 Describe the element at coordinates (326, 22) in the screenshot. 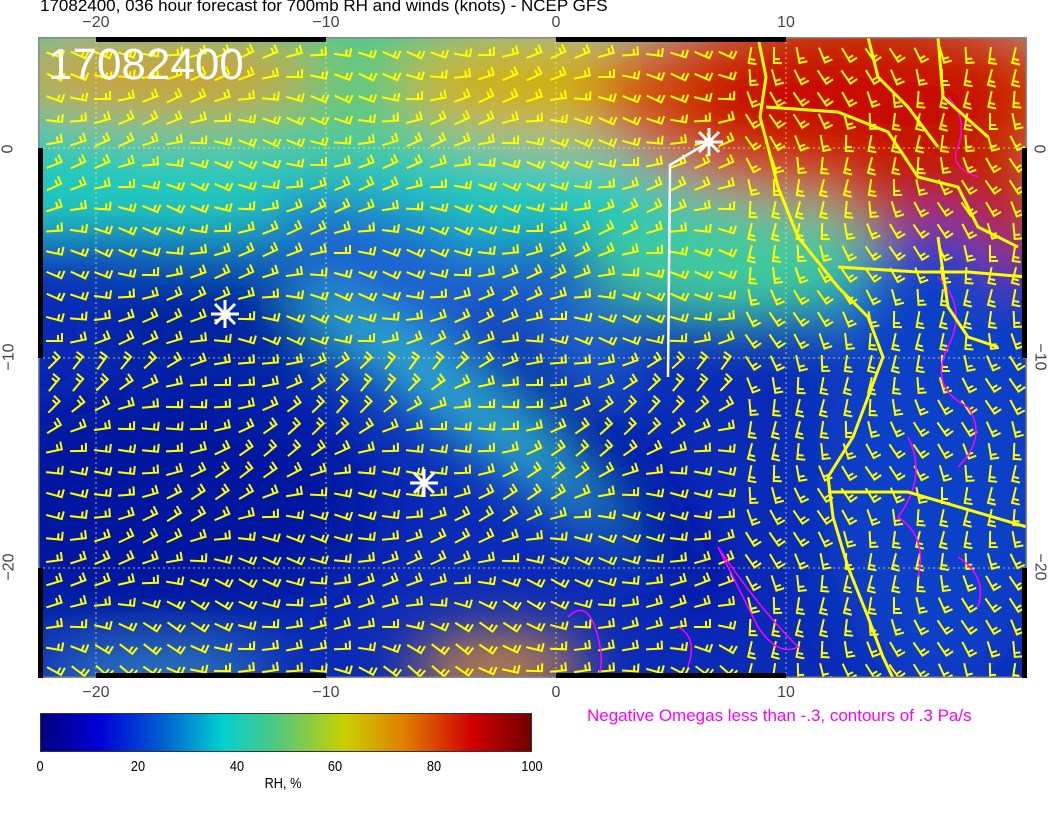

I see `lon-tick-top: −10` at that location.